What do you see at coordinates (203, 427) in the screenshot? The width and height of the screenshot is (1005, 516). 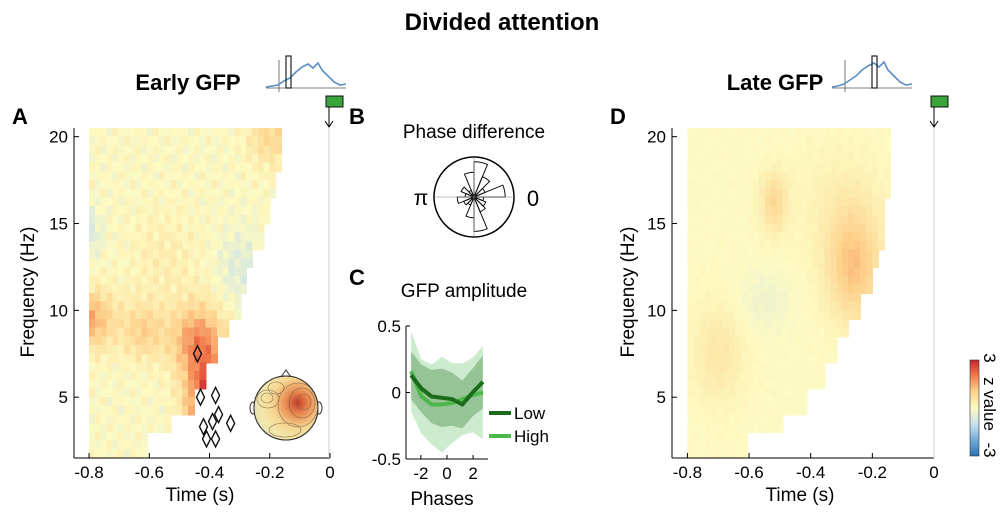 I see `significance-diamond` at bounding box center [203, 427].